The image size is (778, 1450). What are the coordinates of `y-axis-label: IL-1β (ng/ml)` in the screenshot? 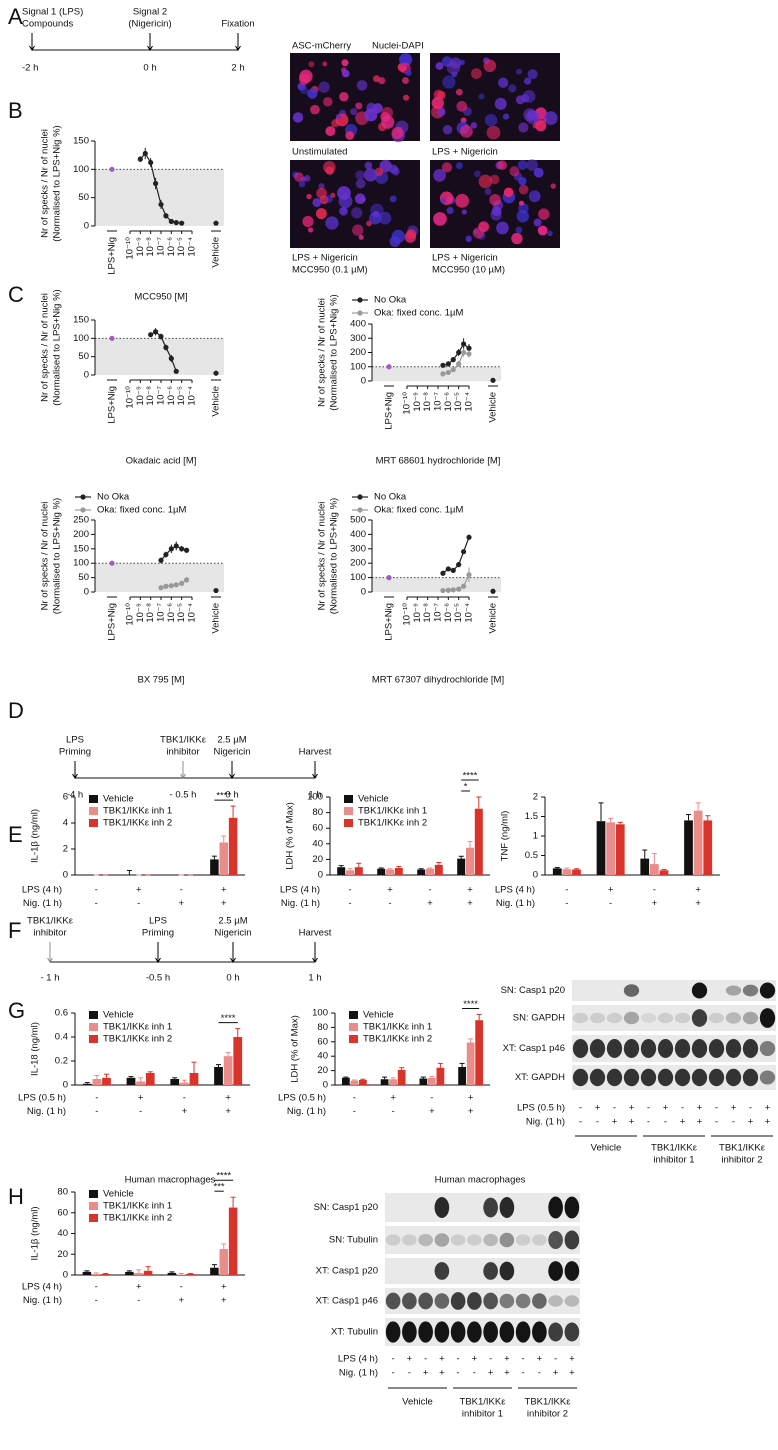 It's located at (35, 1233).